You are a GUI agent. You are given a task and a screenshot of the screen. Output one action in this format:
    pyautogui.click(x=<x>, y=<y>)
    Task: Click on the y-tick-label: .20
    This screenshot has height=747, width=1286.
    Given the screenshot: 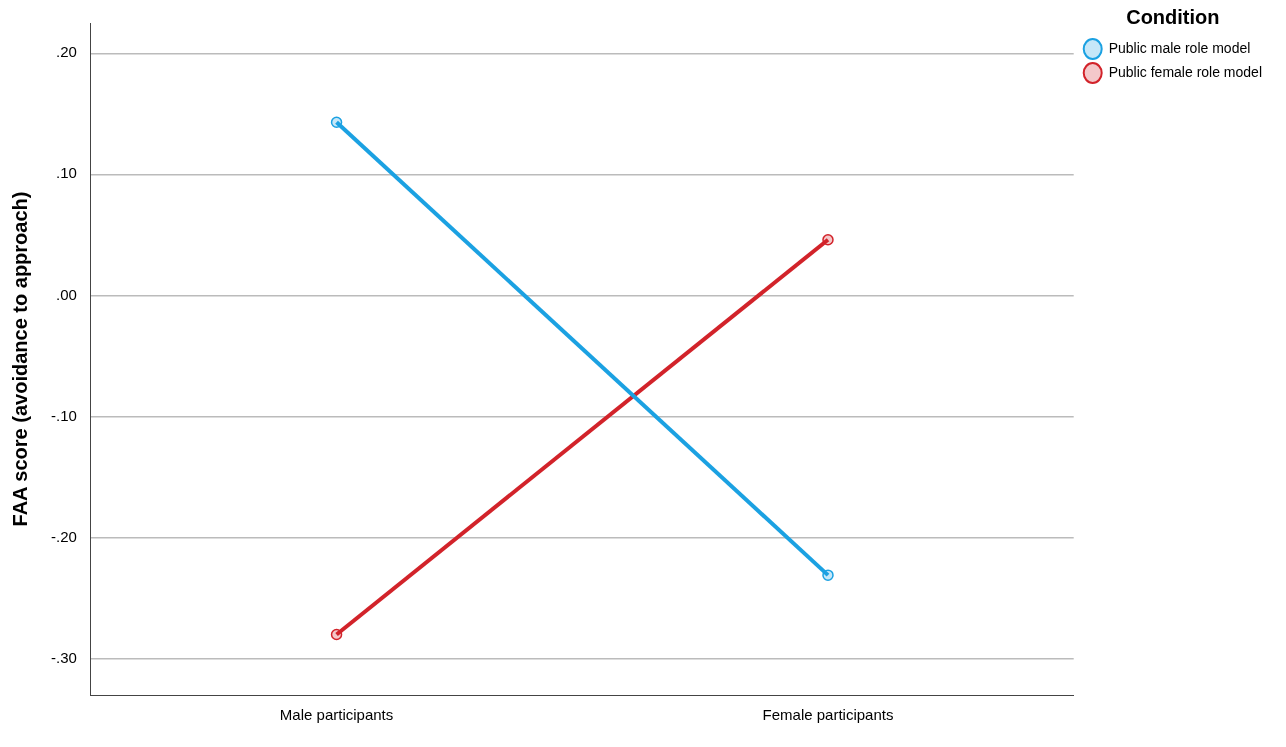 What is the action you would take?
    pyautogui.click(x=66, y=52)
    